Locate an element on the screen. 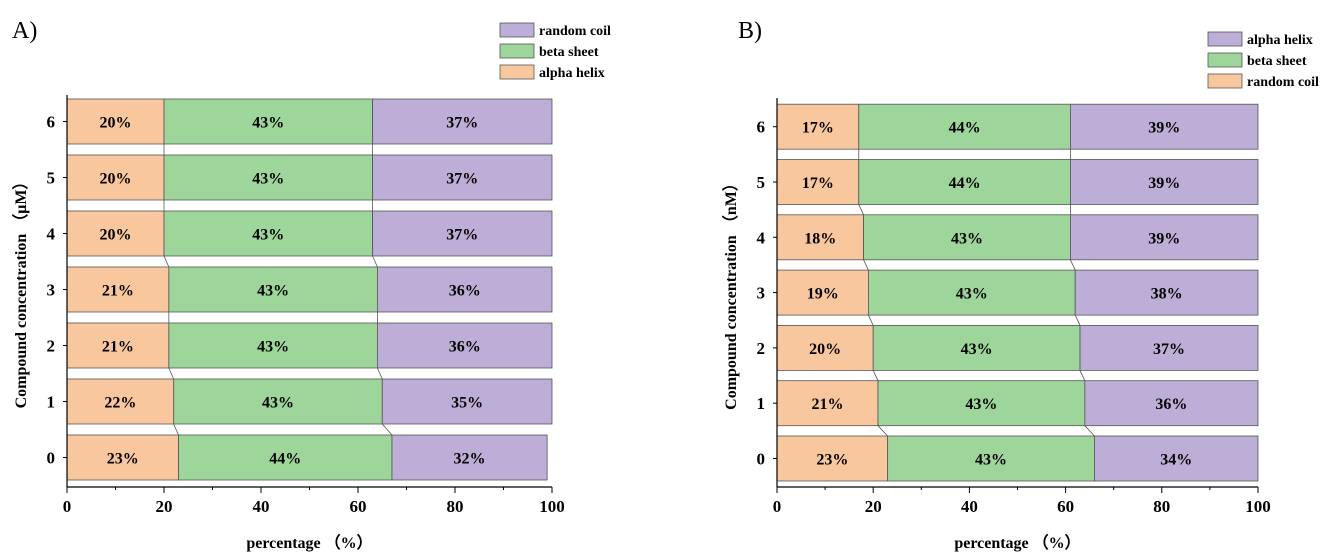  data-label: 35% is located at coordinates (467, 403).